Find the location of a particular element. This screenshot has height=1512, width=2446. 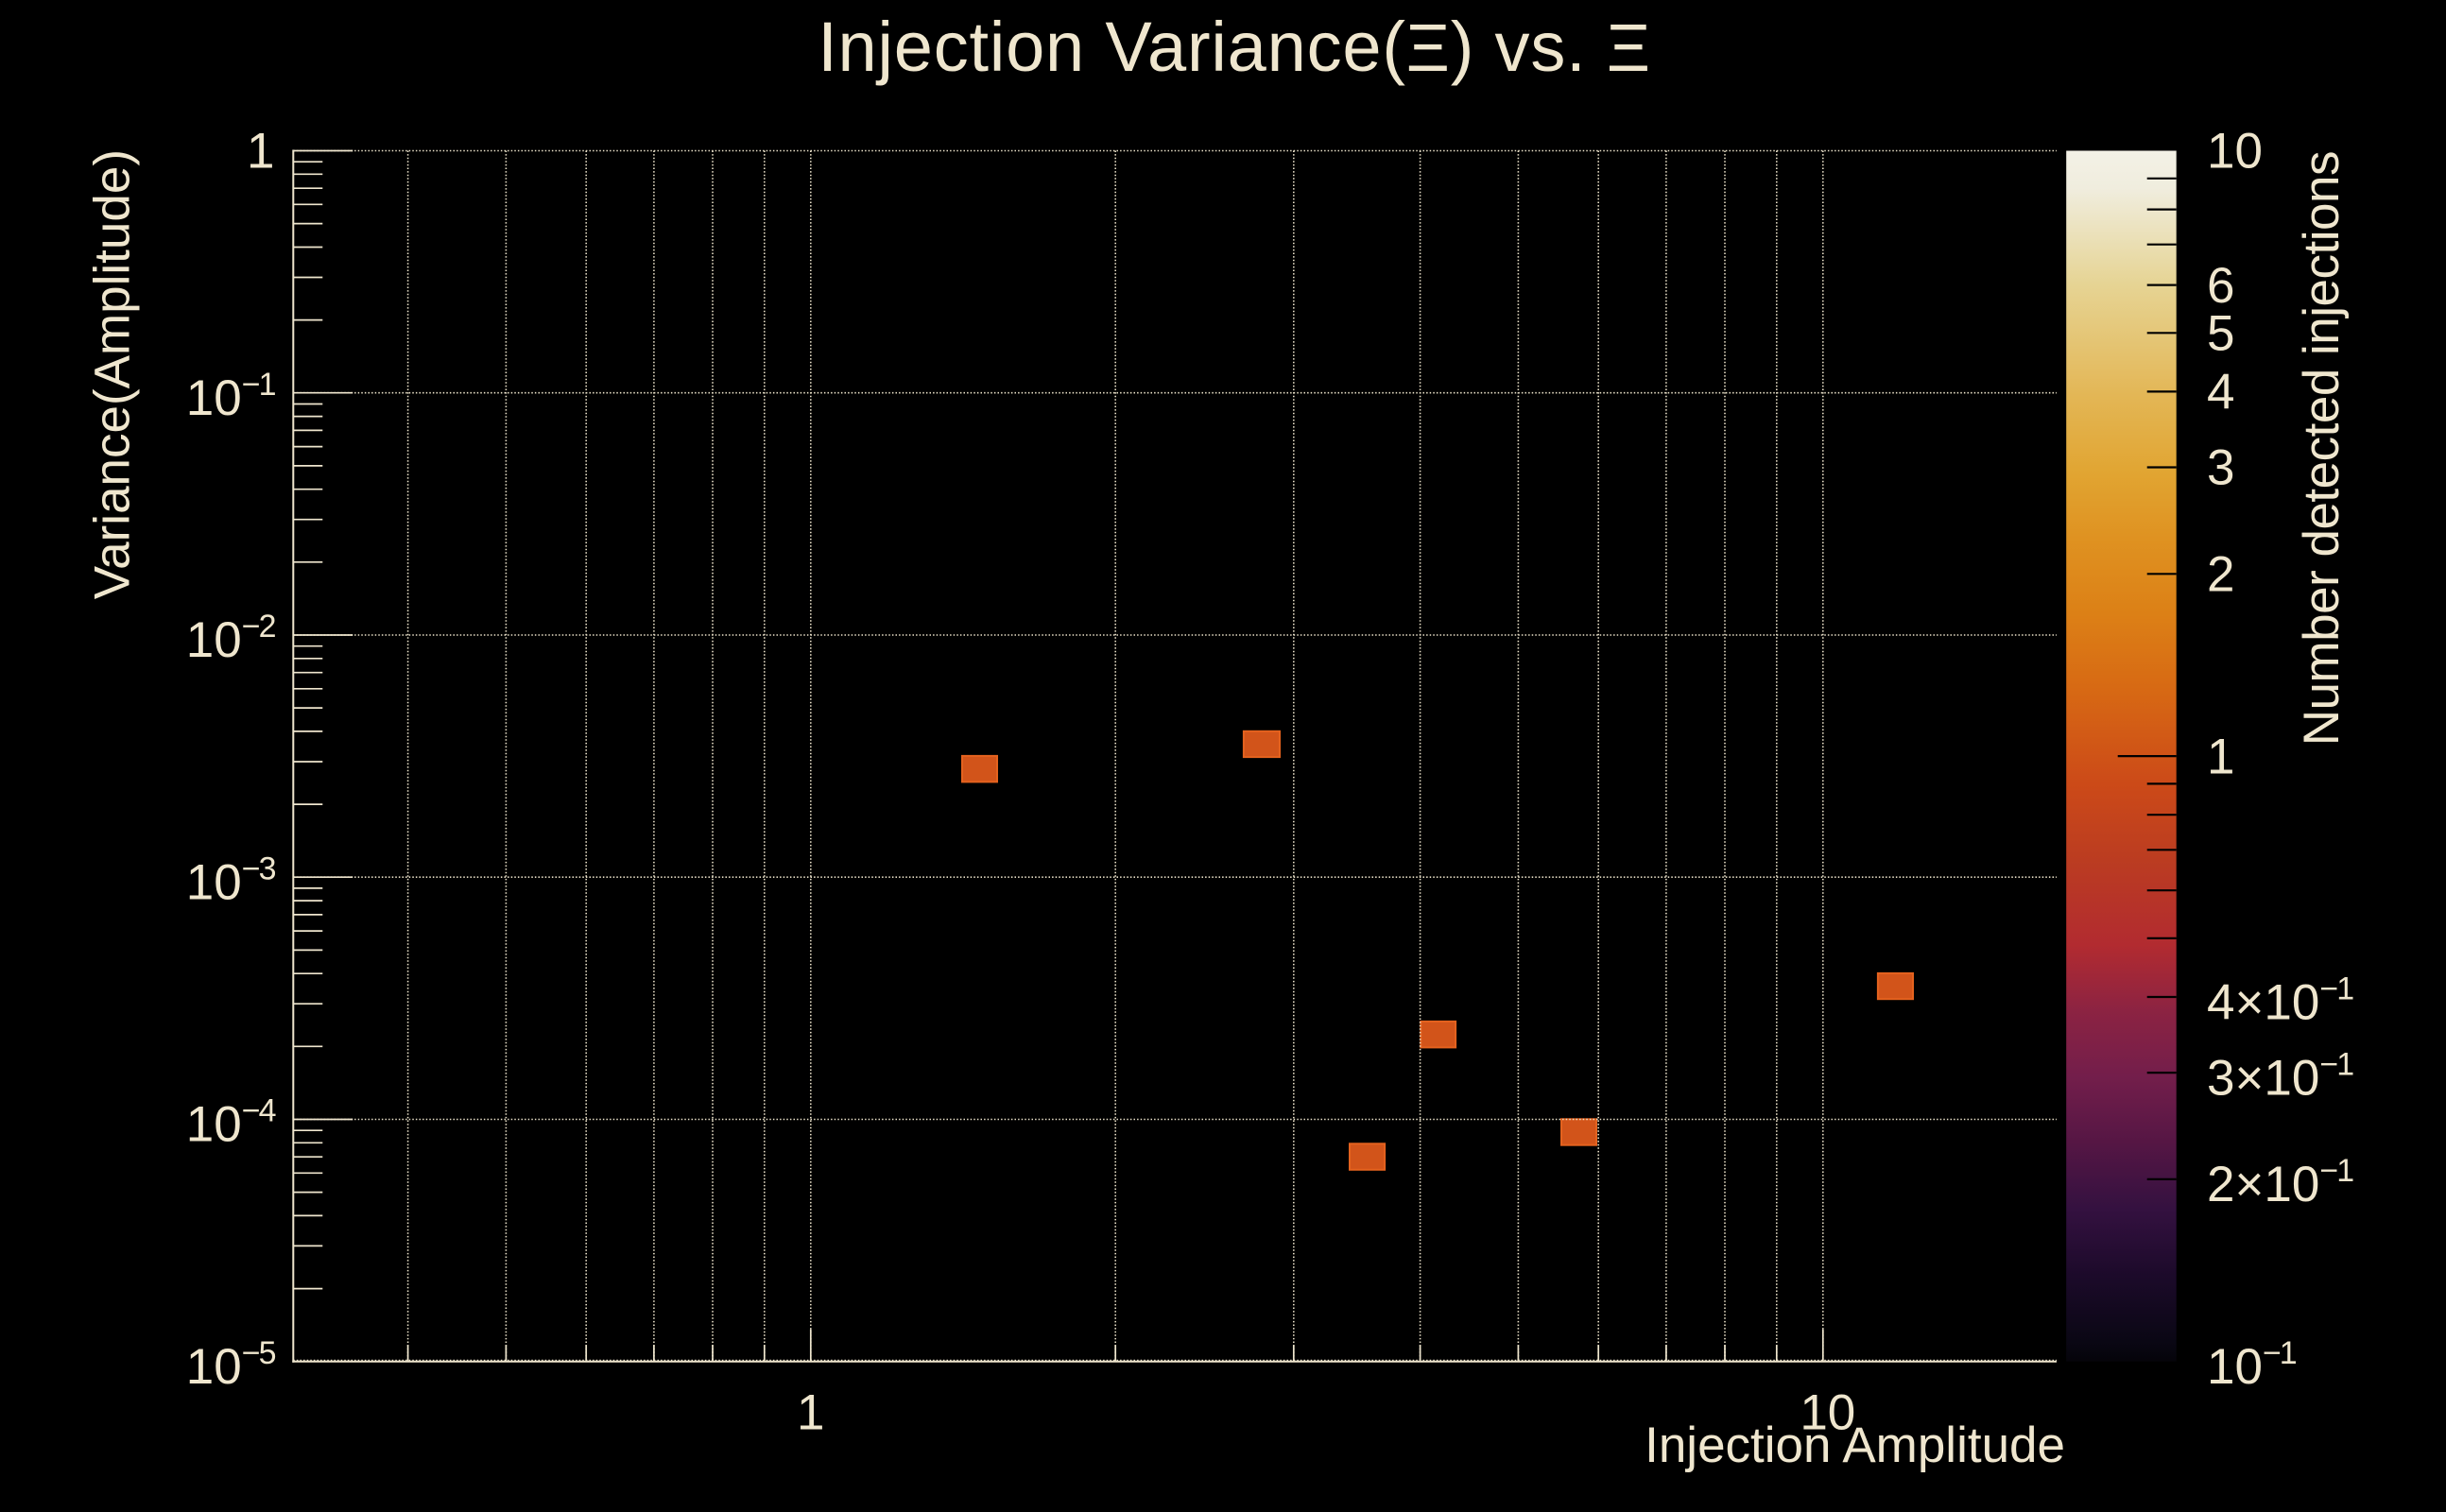

svg-text: Injection Amplitude is located at coordinates (1855, 1445).